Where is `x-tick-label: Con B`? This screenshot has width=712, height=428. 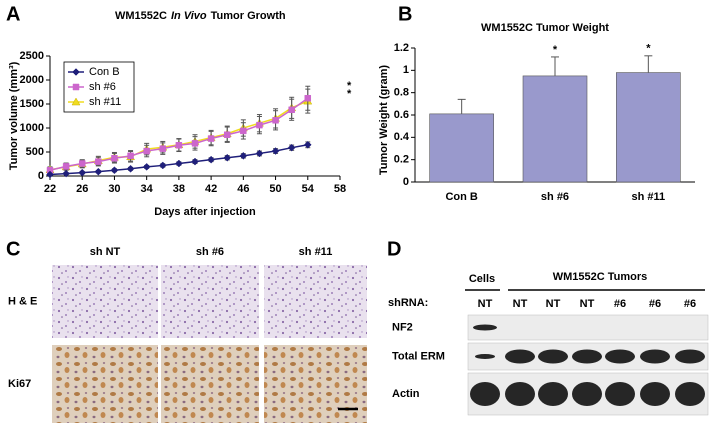 x-tick-label: Con B is located at coordinates (461, 197).